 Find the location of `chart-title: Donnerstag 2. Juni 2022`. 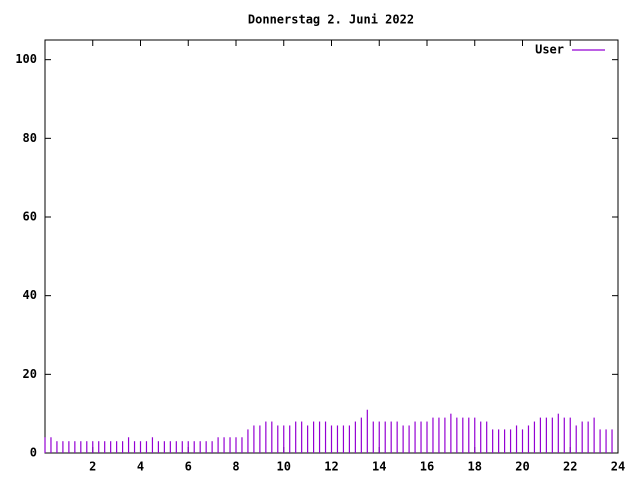

chart-title: Donnerstag 2. Juni 2022 is located at coordinates (331, 20).